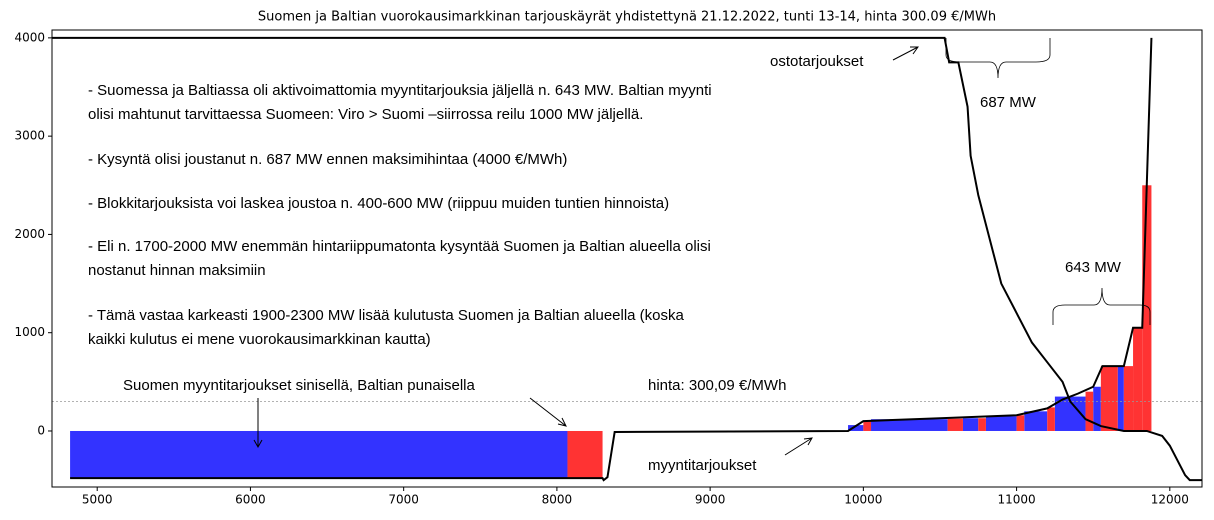 This screenshot has height=520, width=1214. Describe the element at coordinates (1170, 500) in the screenshot. I see `x-tick-label: 12000` at that location.